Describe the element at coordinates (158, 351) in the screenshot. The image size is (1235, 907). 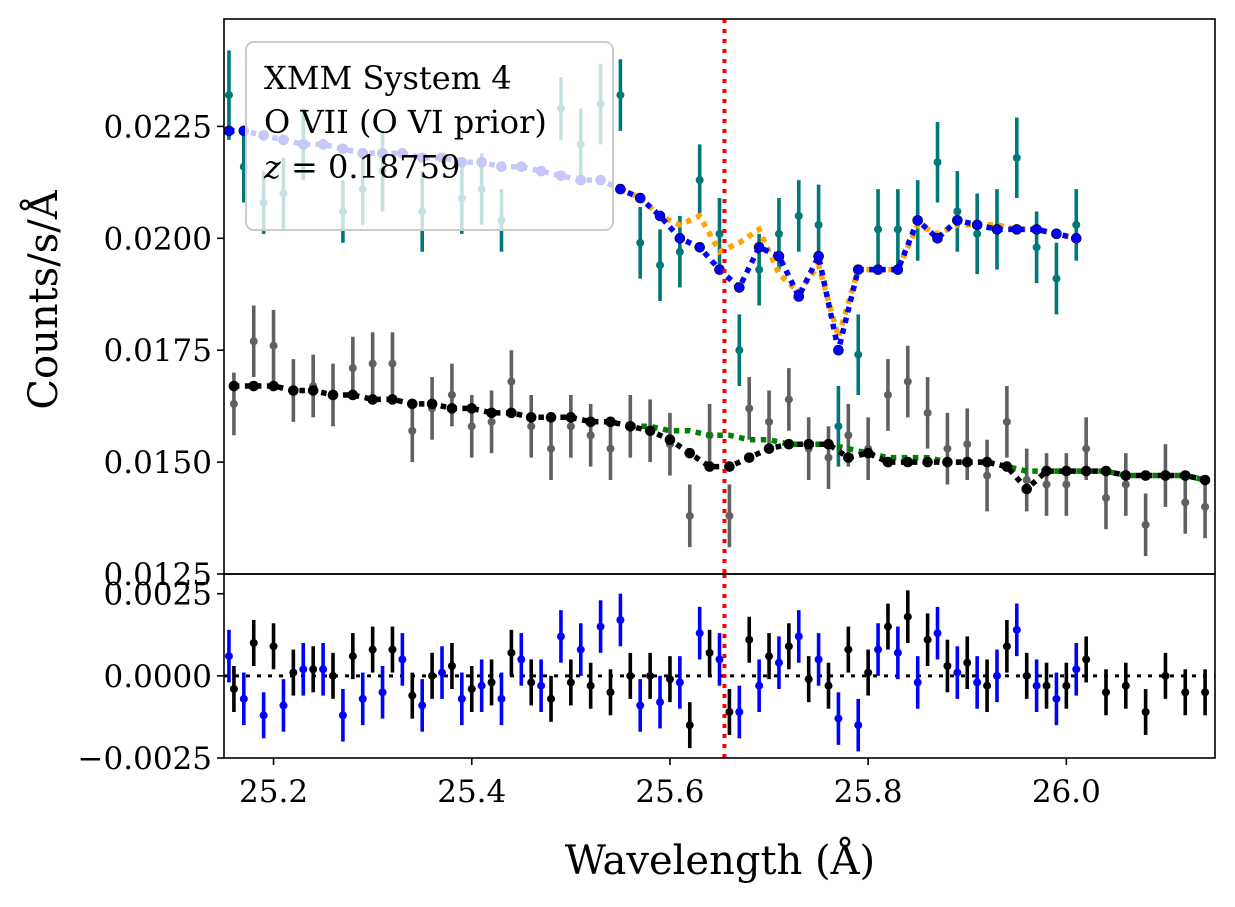
I see `top-y-tick-label: 0.0175` at that location.